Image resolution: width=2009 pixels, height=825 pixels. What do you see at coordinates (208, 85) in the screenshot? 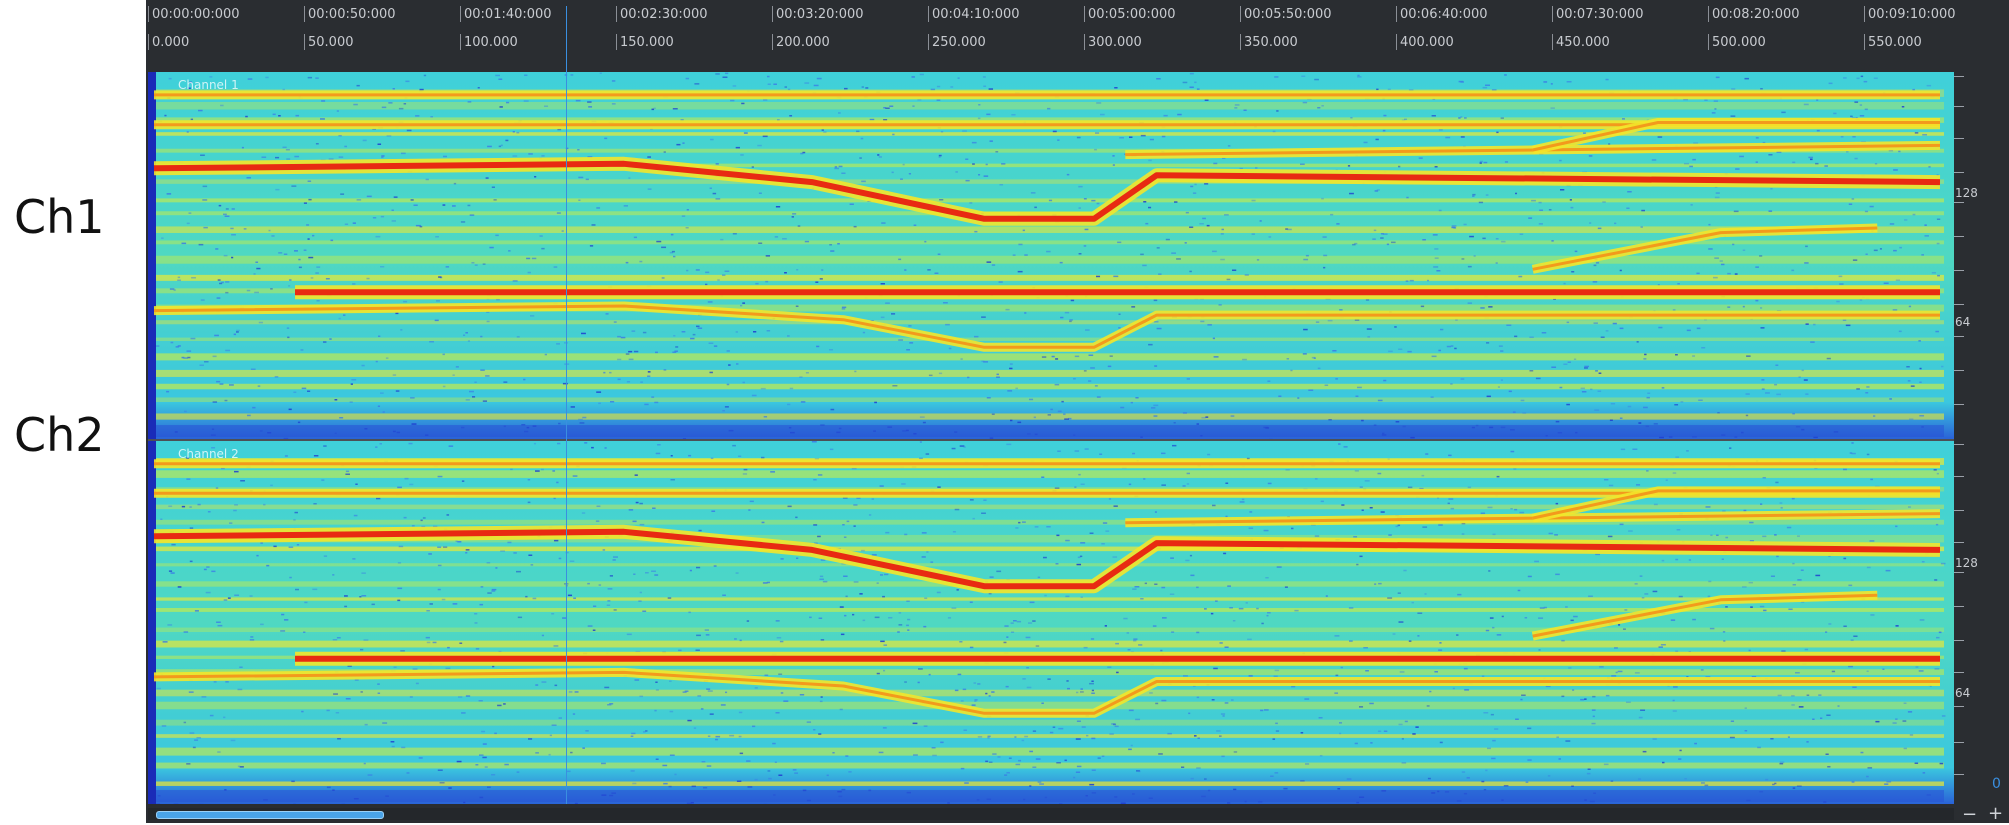
I see `channel-1-title: Channel 1` at bounding box center [208, 85].